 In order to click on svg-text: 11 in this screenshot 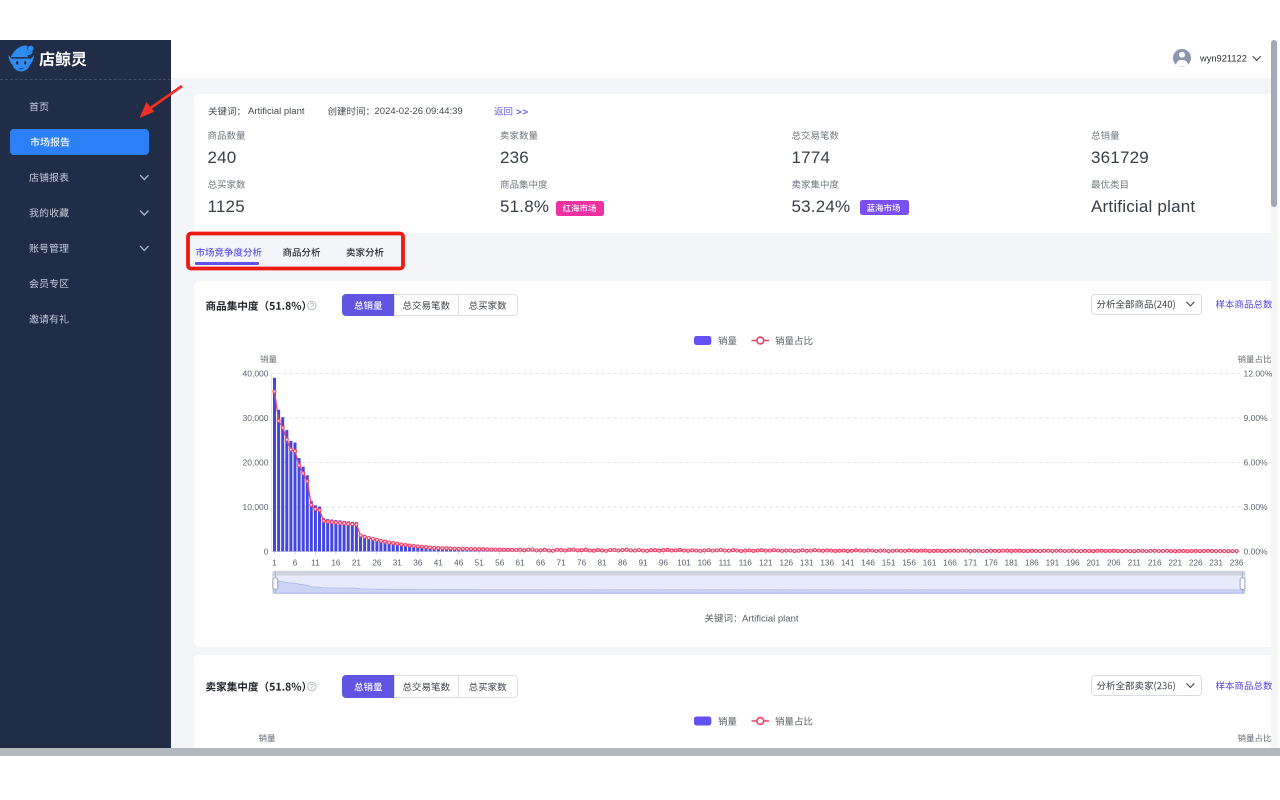, I will do `click(315, 563)`.